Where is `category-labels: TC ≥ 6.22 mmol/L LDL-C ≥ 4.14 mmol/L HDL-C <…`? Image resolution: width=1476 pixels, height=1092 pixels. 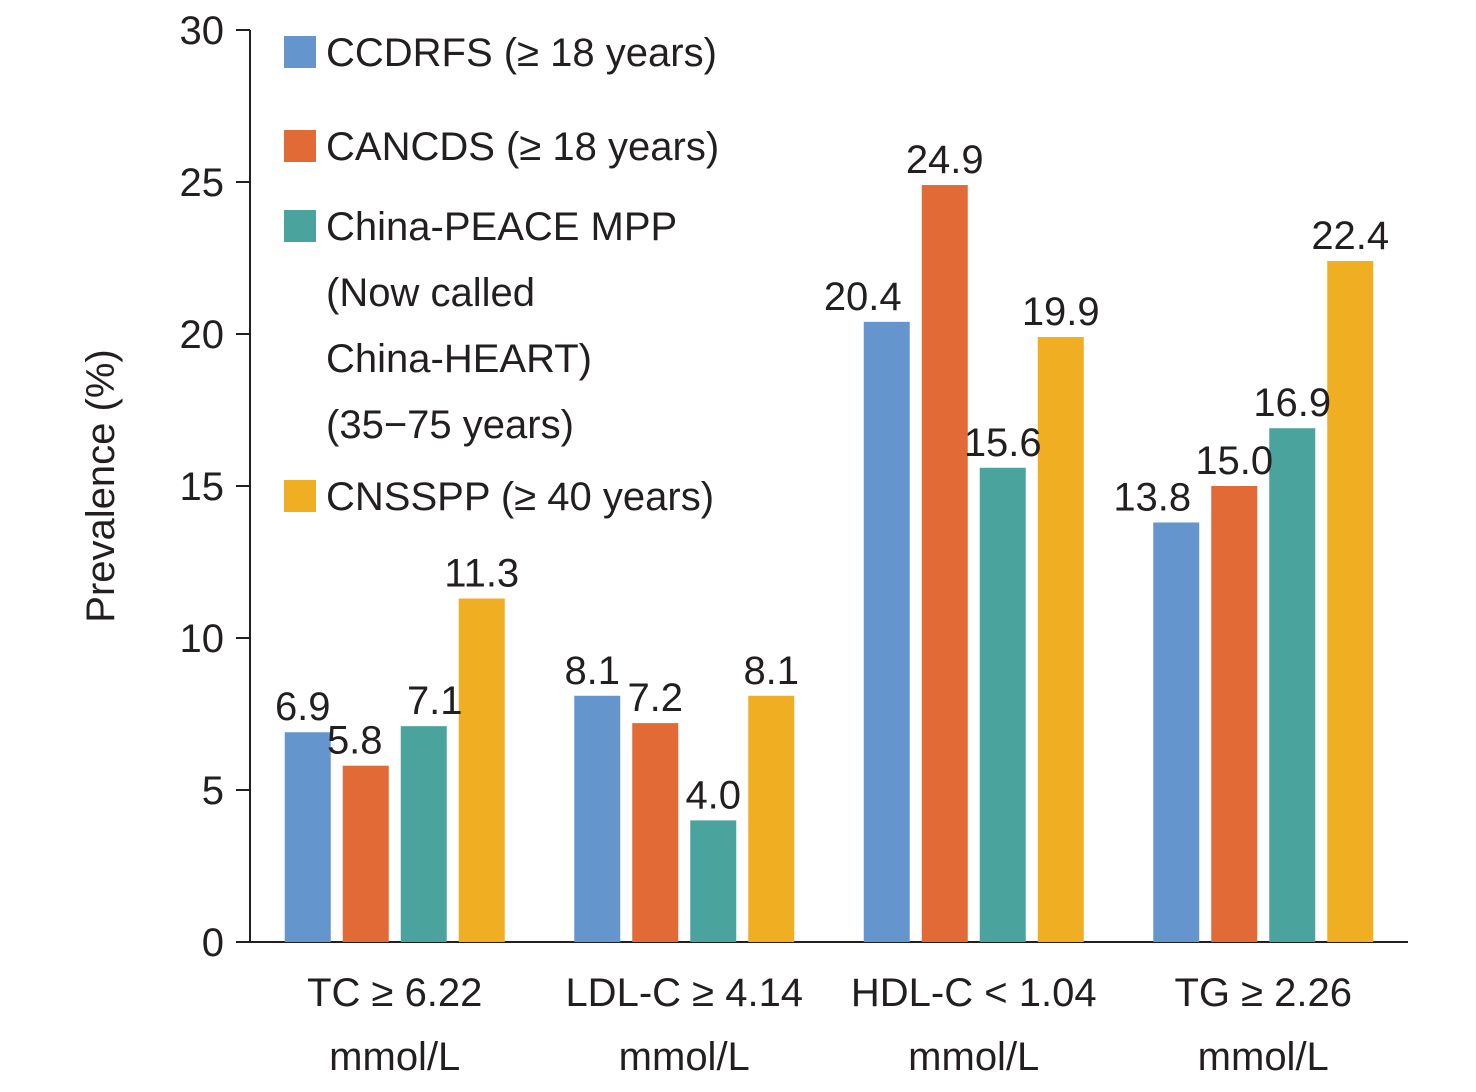
category-labels: TC ≥ 6.22 mmol/L LDL-C ≥ 4.14 mmol/L HDL-C <… is located at coordinates (829, 1025).